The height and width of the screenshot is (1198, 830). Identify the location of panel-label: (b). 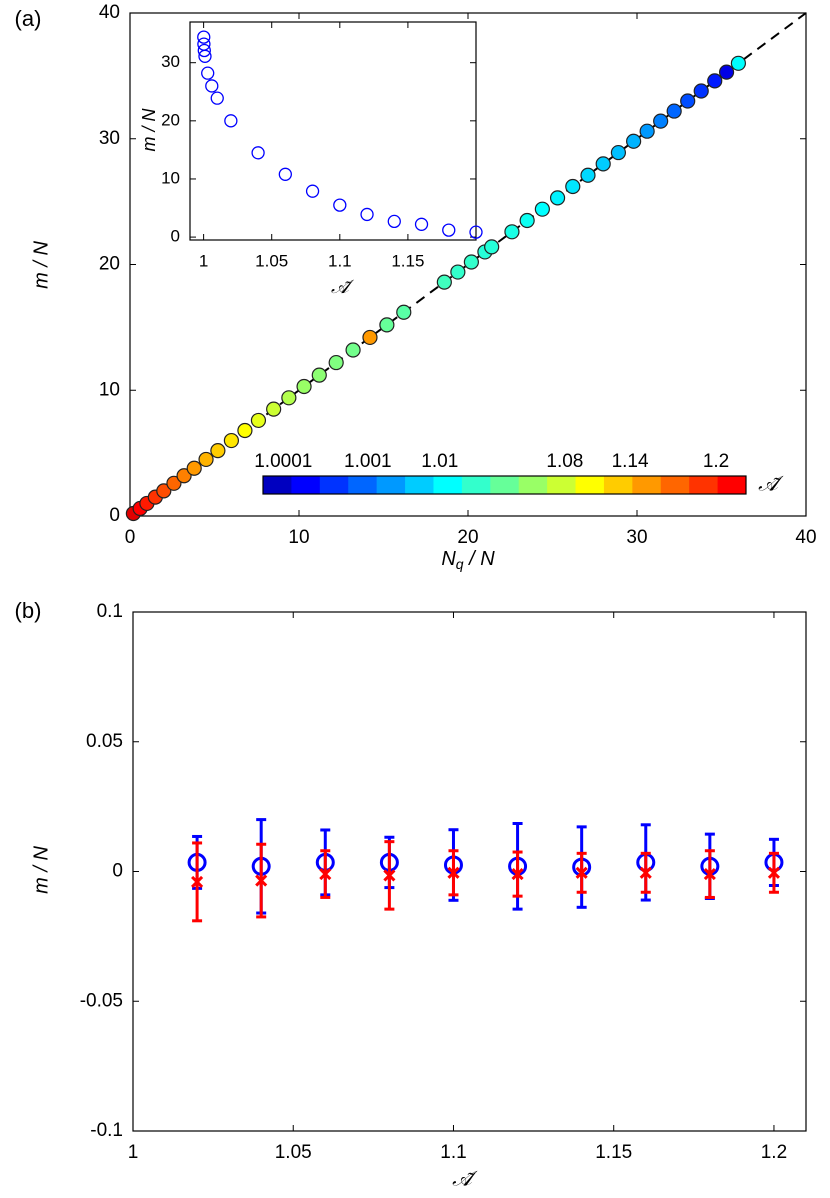
(28, 610).